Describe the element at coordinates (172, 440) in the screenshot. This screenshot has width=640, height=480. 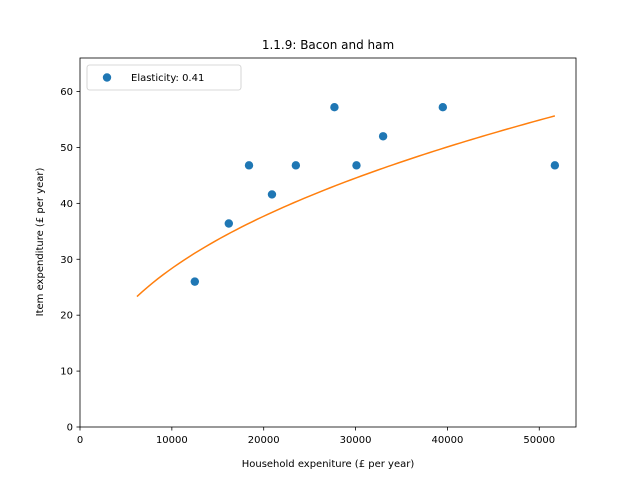
I see `x-tick-label: 10000` at that location.